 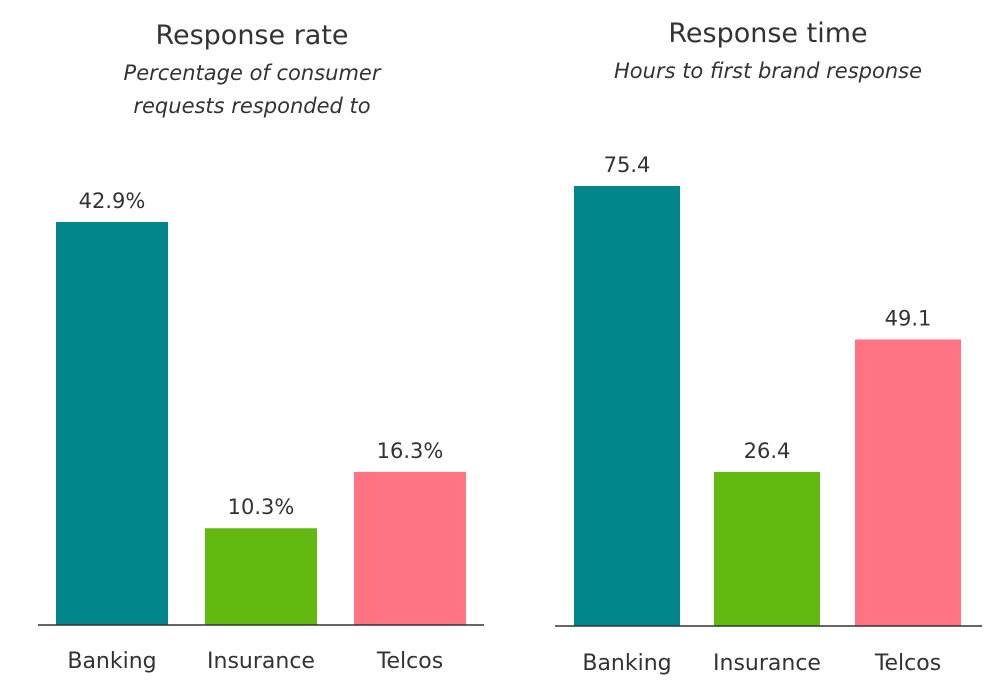 I want to click on chart-subtitle: Percentage of consumer, so click(x=253, y=73).